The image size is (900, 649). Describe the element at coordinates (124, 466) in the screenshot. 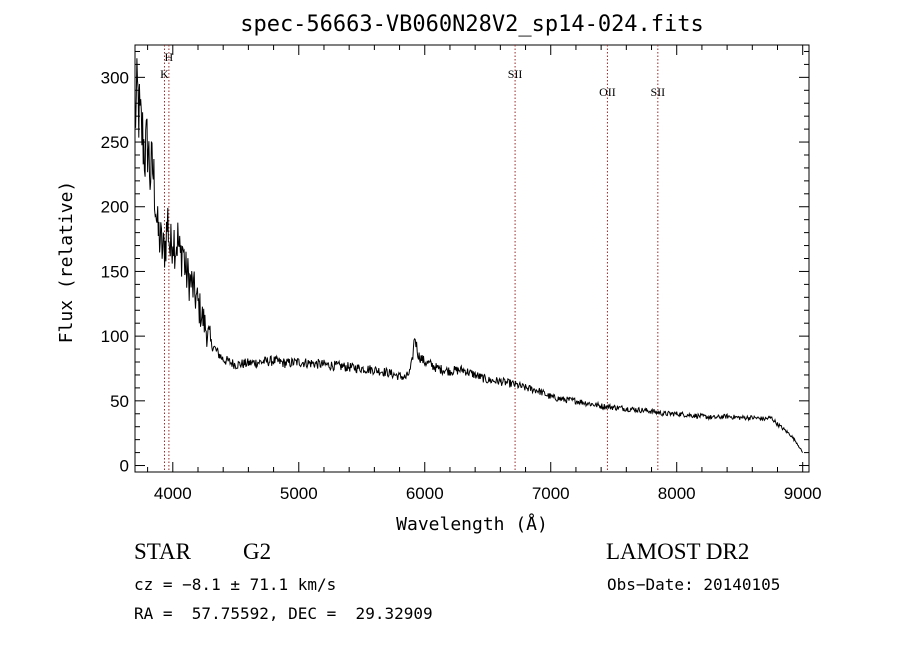

I see `y-tick-label: 0` at that location.